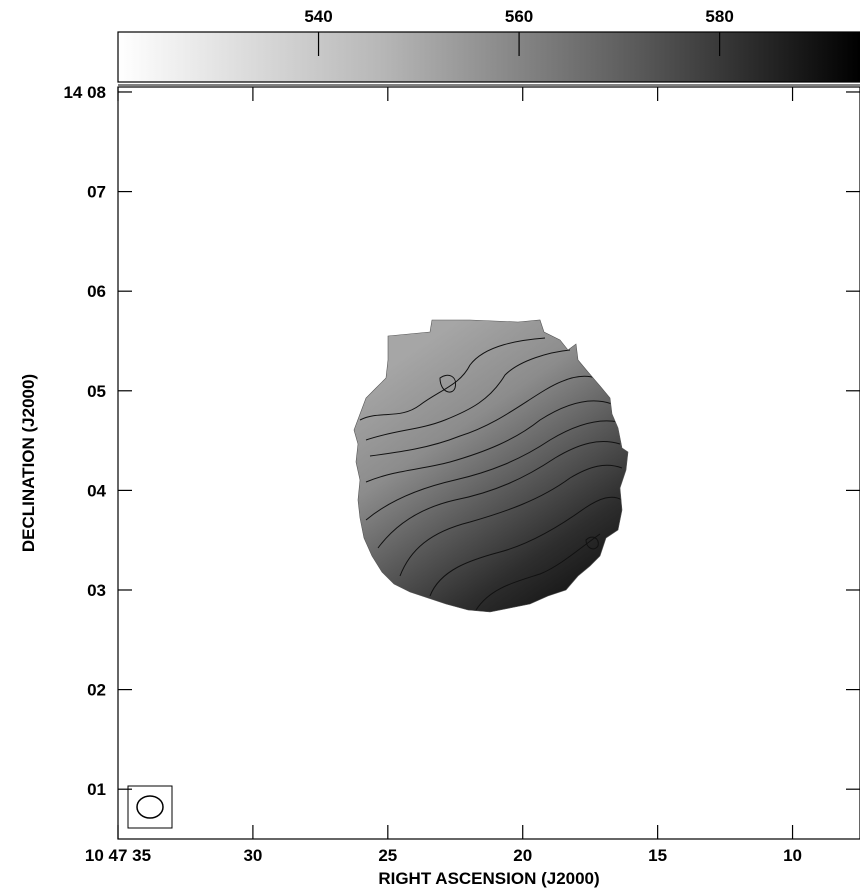 The height and width of the screenshot is (894, 860). I want to click on x-axis-label: RIGHT ASCENSION (J2000), so click(488, 878).